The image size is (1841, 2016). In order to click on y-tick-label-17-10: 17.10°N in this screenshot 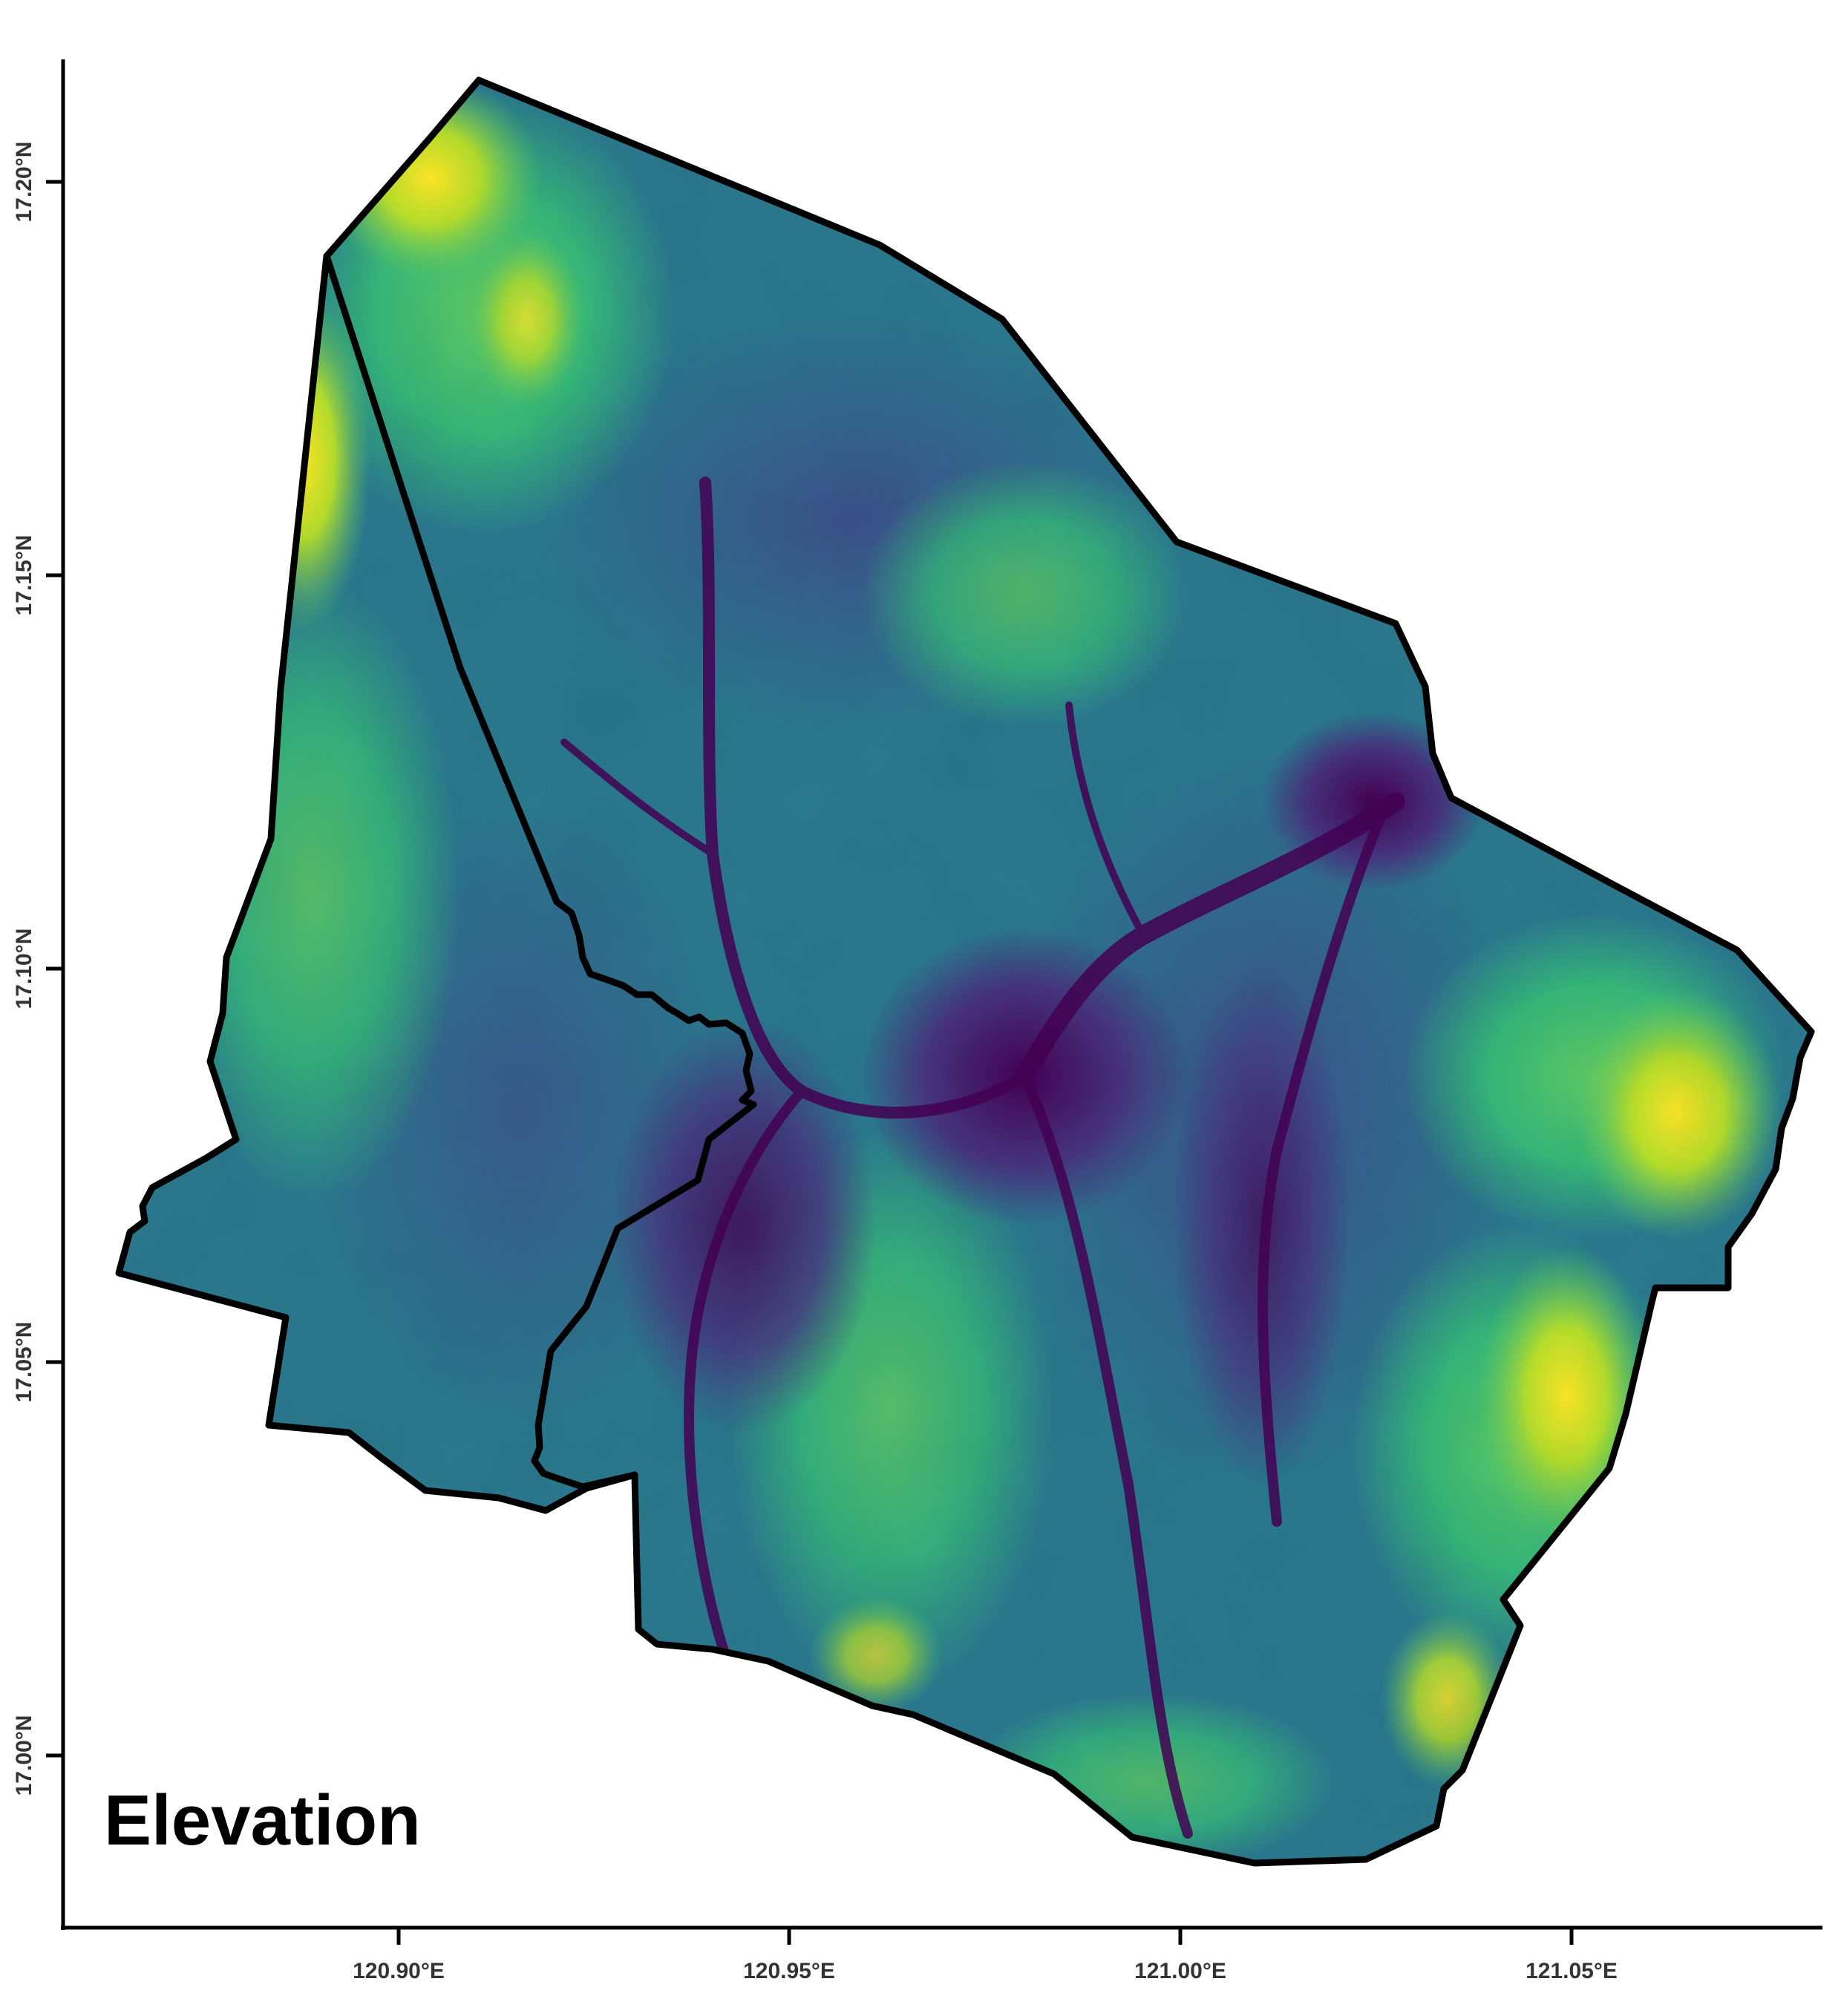, I will do `click(24, 969)`.